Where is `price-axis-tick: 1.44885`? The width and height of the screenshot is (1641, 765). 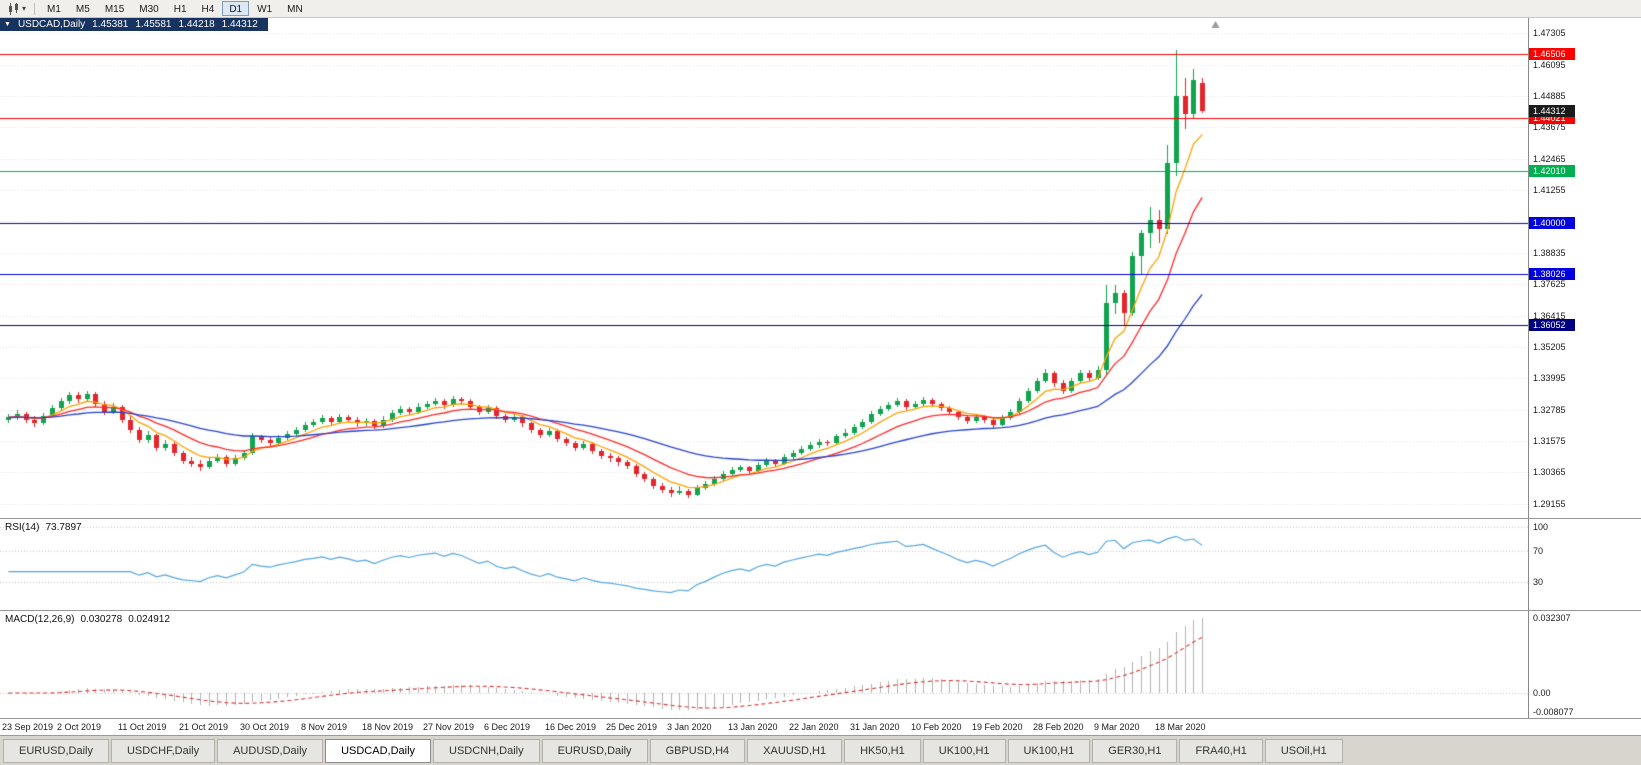
price-axis-tick: 1.44885 is located at coordinates (1549, 96).